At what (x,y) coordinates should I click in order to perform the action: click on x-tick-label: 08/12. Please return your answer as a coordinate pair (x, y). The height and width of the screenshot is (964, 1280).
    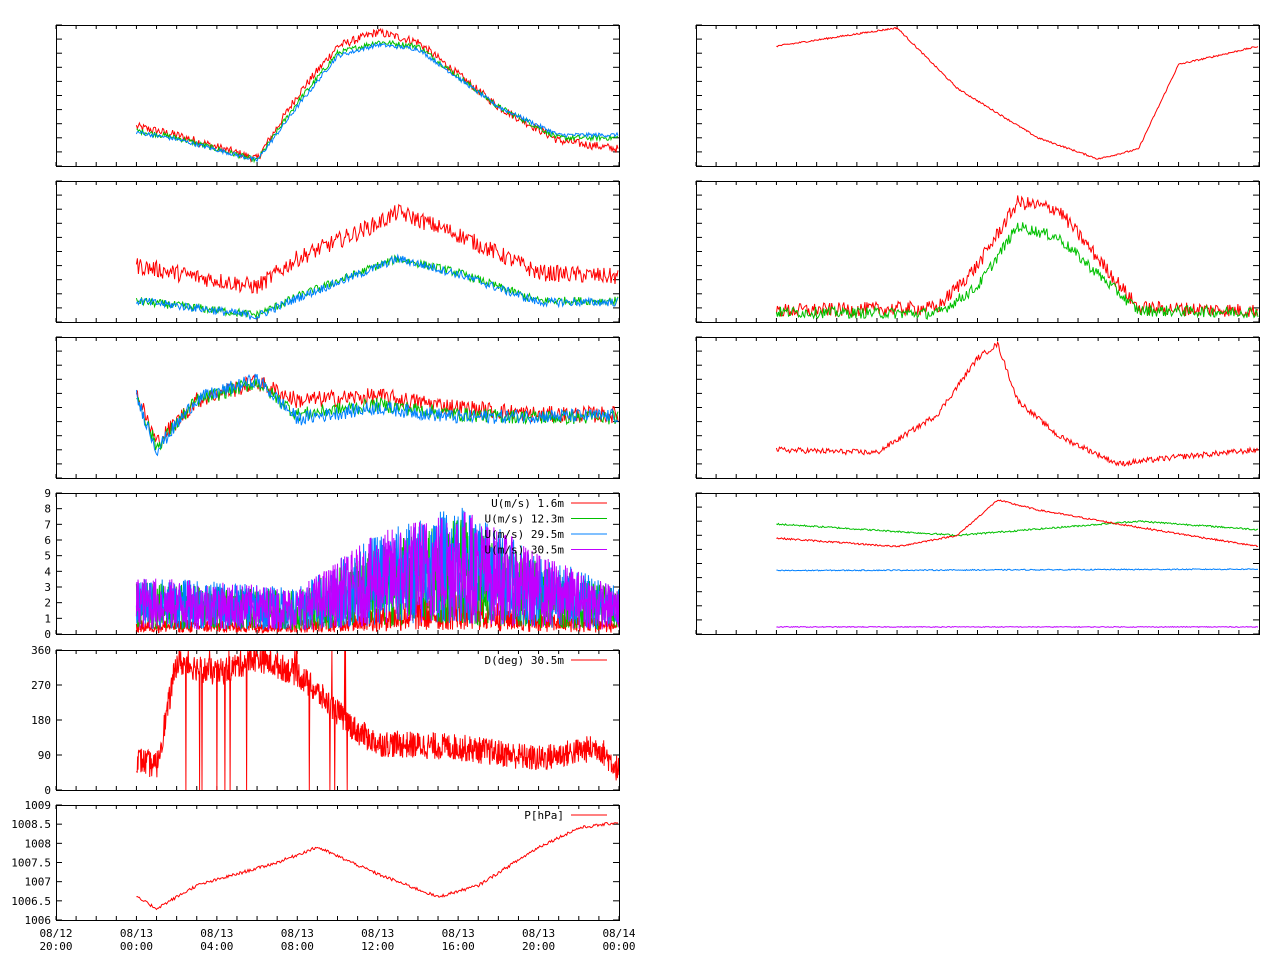
    Looking at the image, I should click on (55, 933).